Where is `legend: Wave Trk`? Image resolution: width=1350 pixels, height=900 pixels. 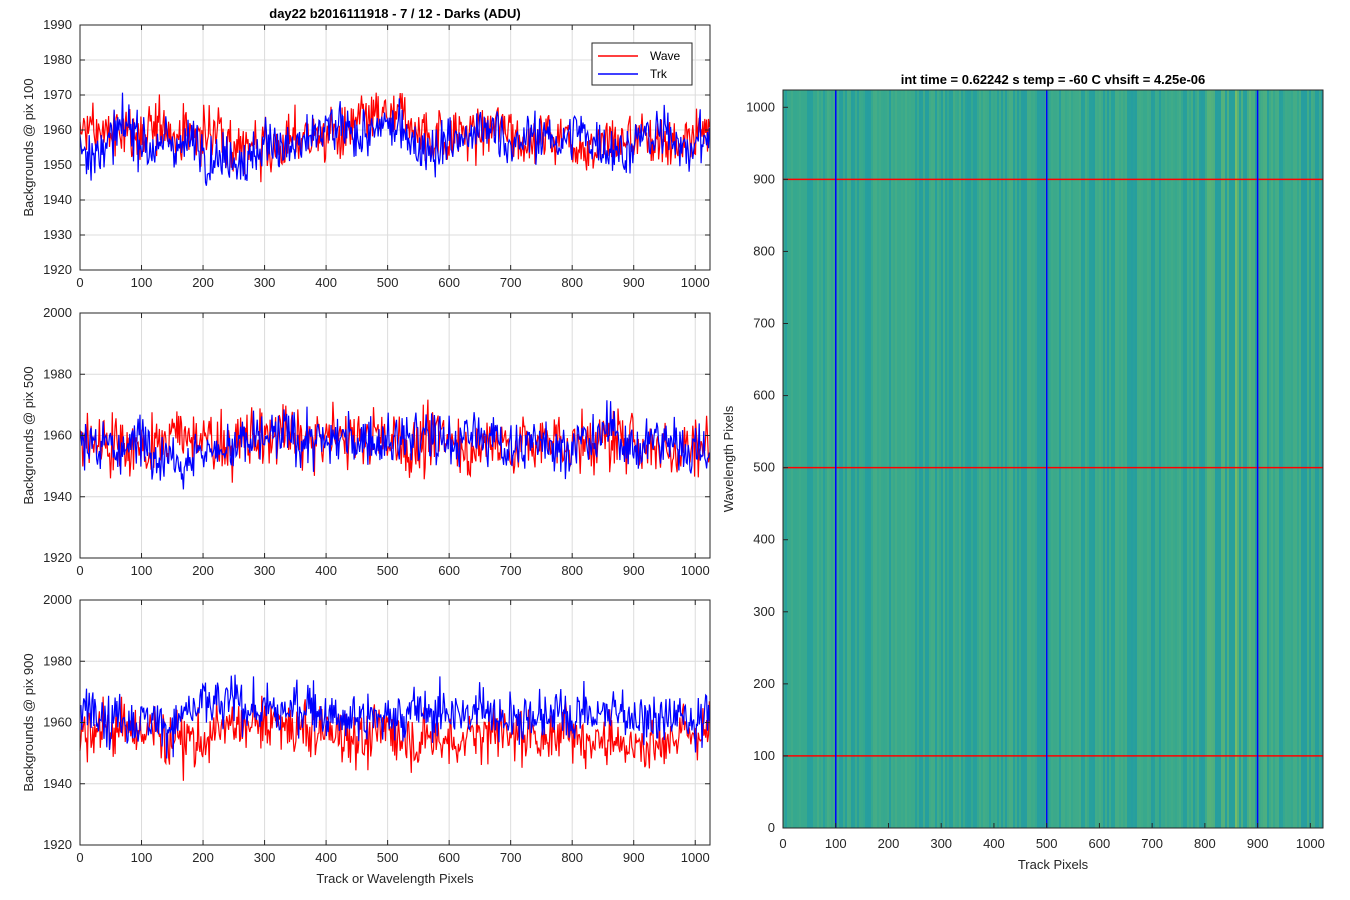
legend: Wave Trk is located at coordinates (642, 64).